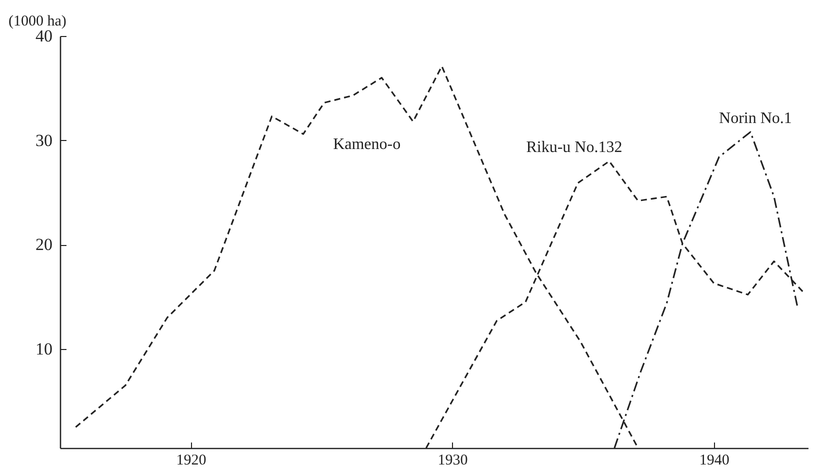 The width and height of the screenshot is (819, 473). What do you see at coordinates (574, 147) in the screenshot?
I see `series-label: Riku-u No.132` at bounding box center [574, 147].